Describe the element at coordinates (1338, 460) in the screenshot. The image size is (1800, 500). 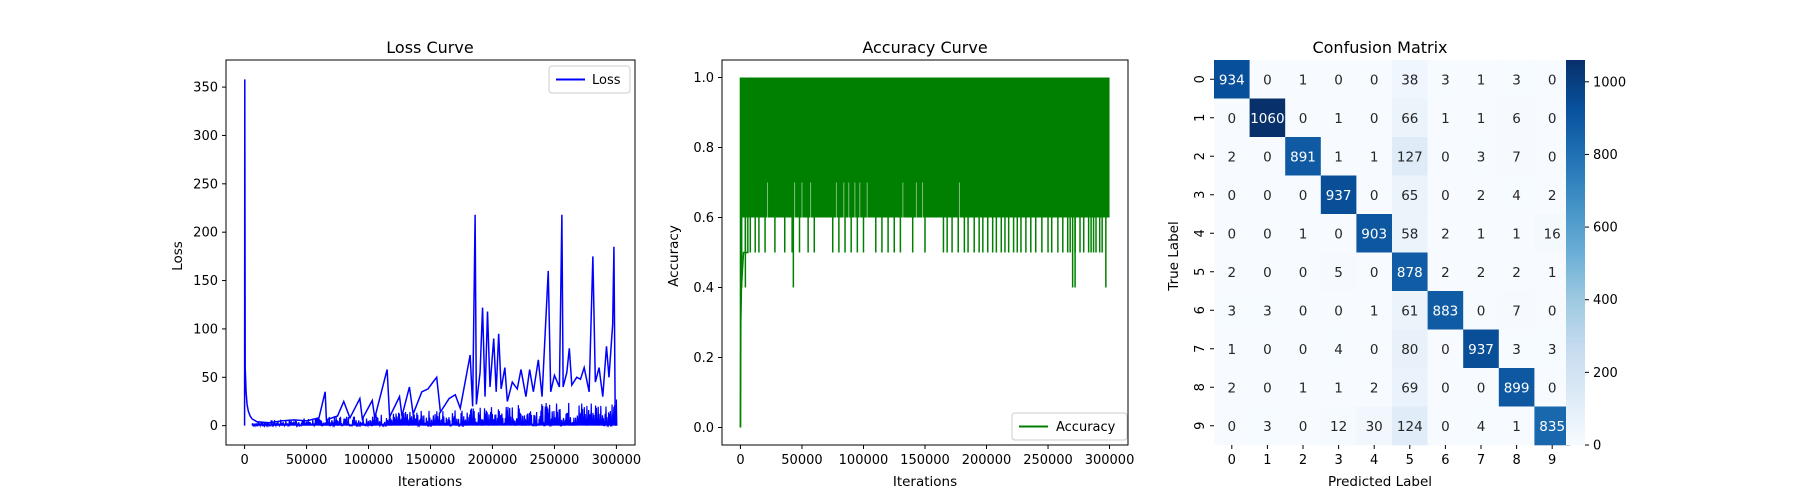
I see `confusion-matrix-x-tick-label: 3` at that location.